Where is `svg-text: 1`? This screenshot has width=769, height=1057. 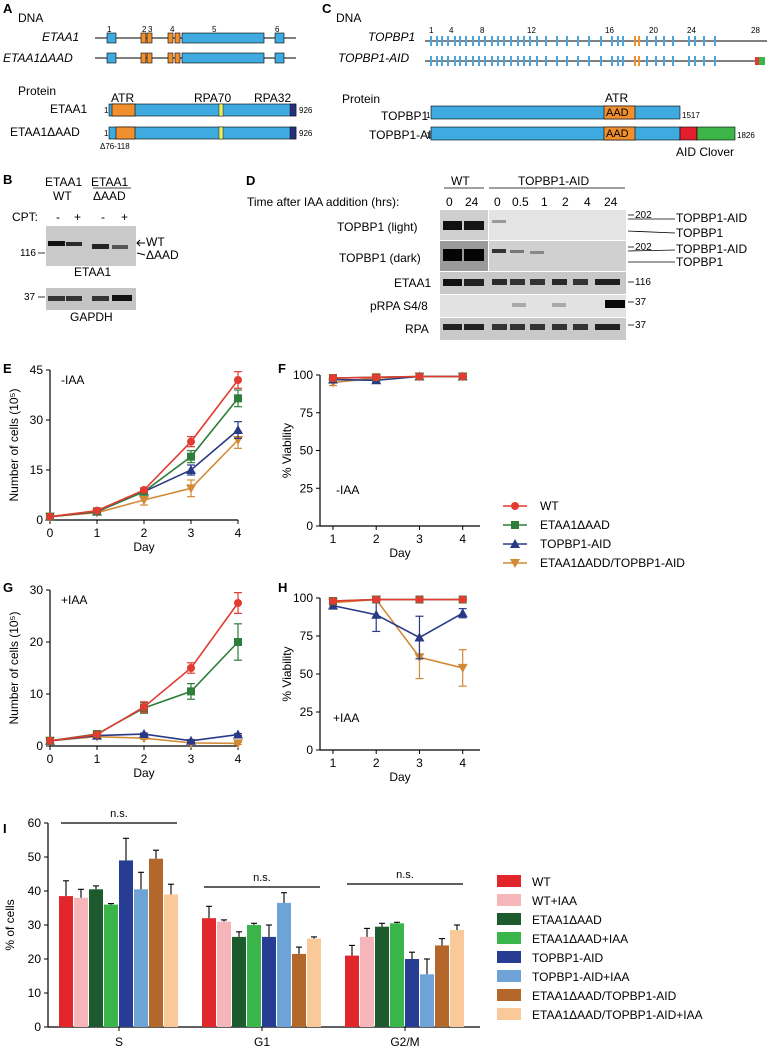
svg-text: 1 is located at coordinates (428, 115).